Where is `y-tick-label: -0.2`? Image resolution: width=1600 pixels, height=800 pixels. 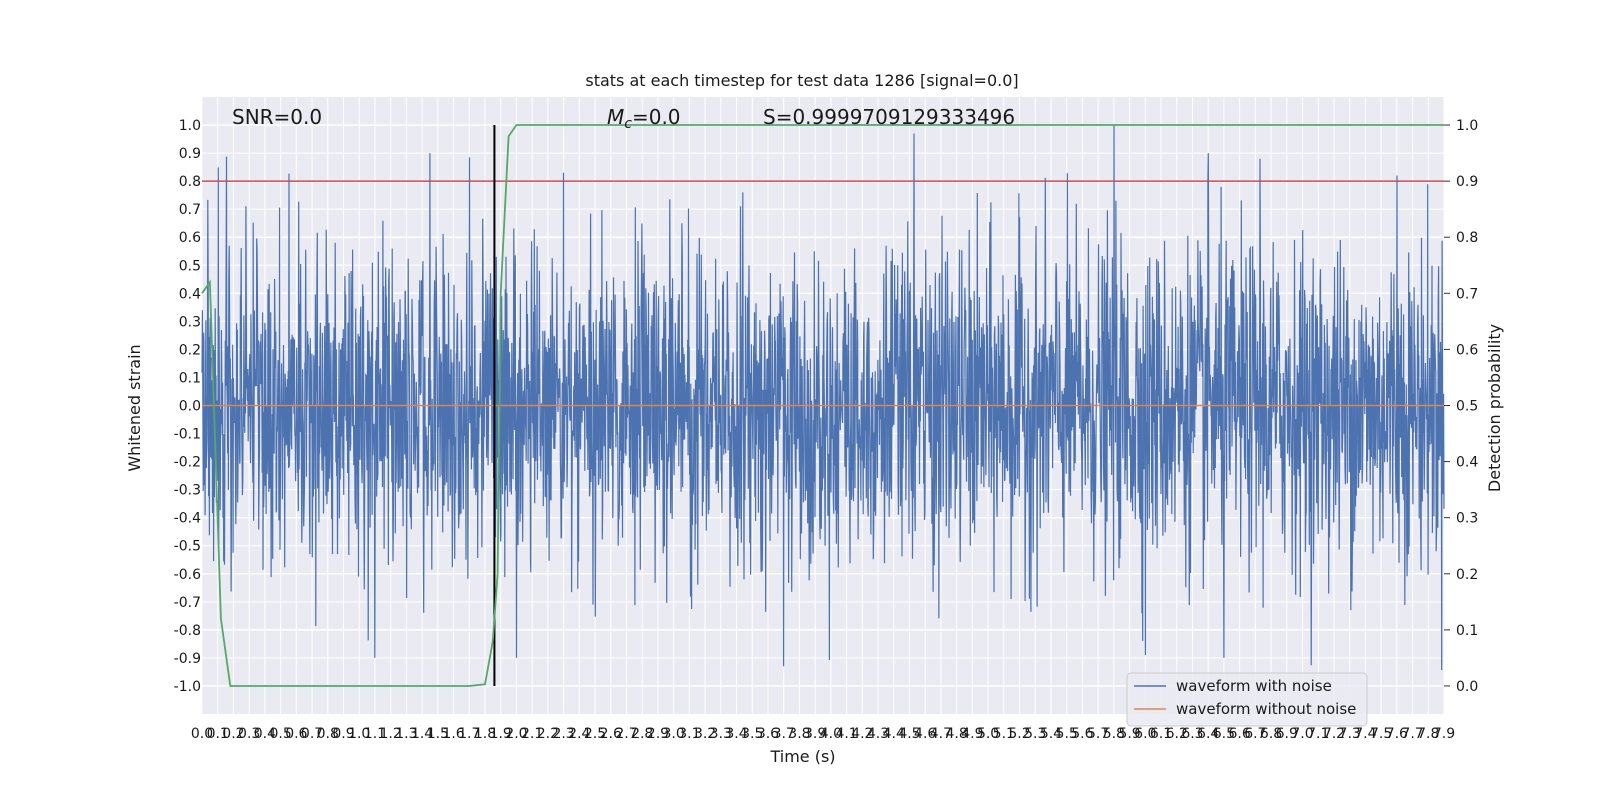
y-tick-label: -0.2 is located at coordinates (187, 463).